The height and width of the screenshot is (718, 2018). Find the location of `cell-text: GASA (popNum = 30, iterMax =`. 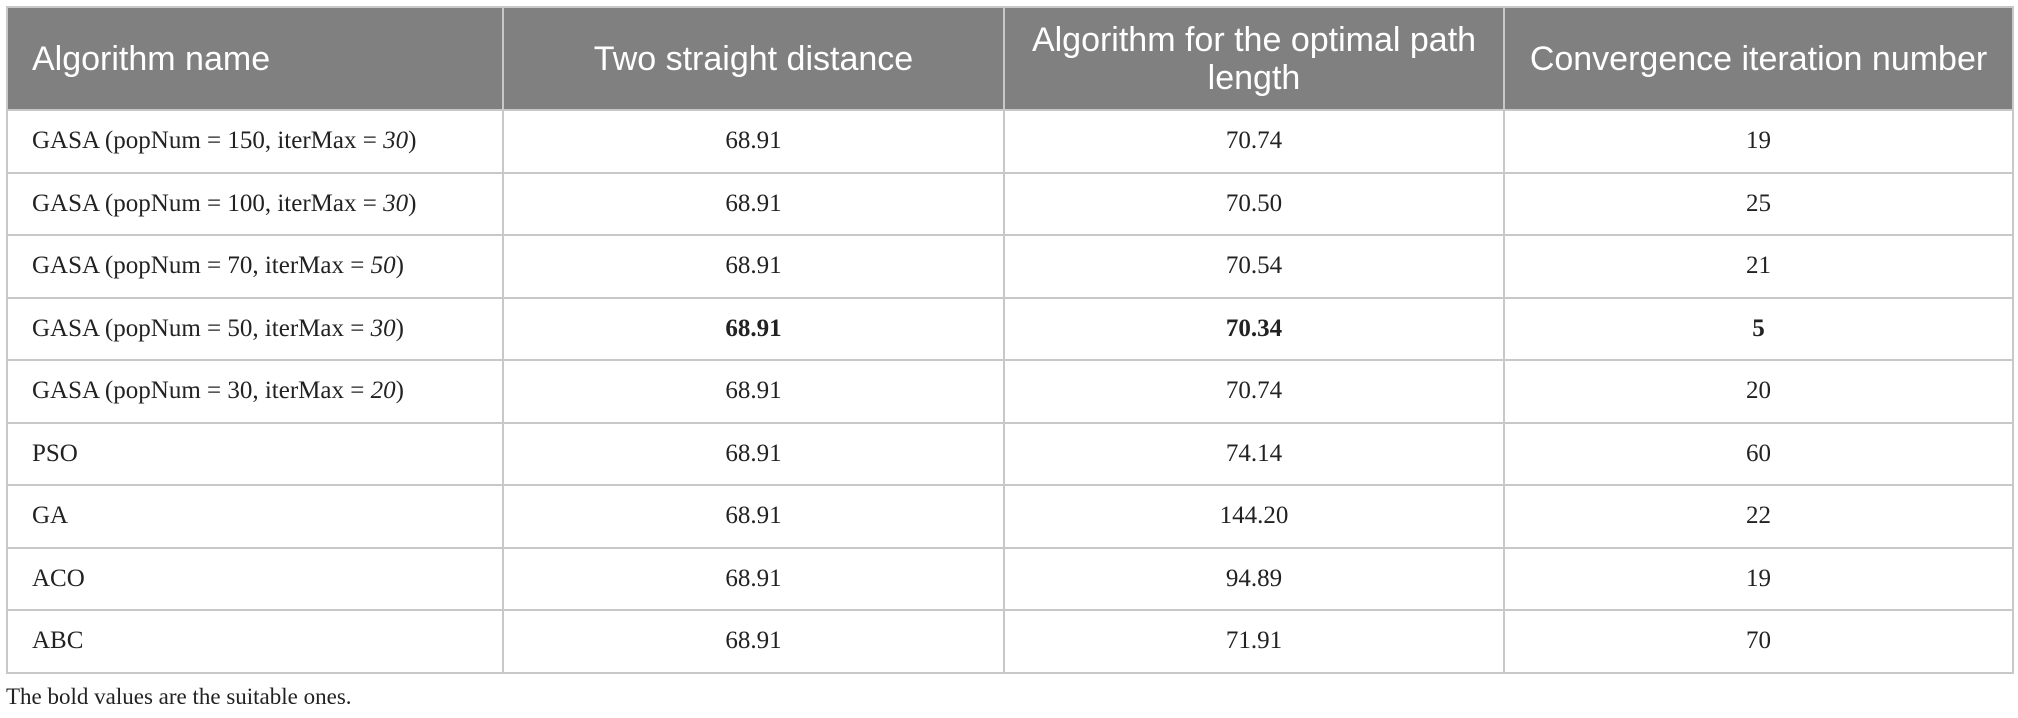

cell-text: GASA (popNum = 30, iterMax = is located at coordinates (201, 391).